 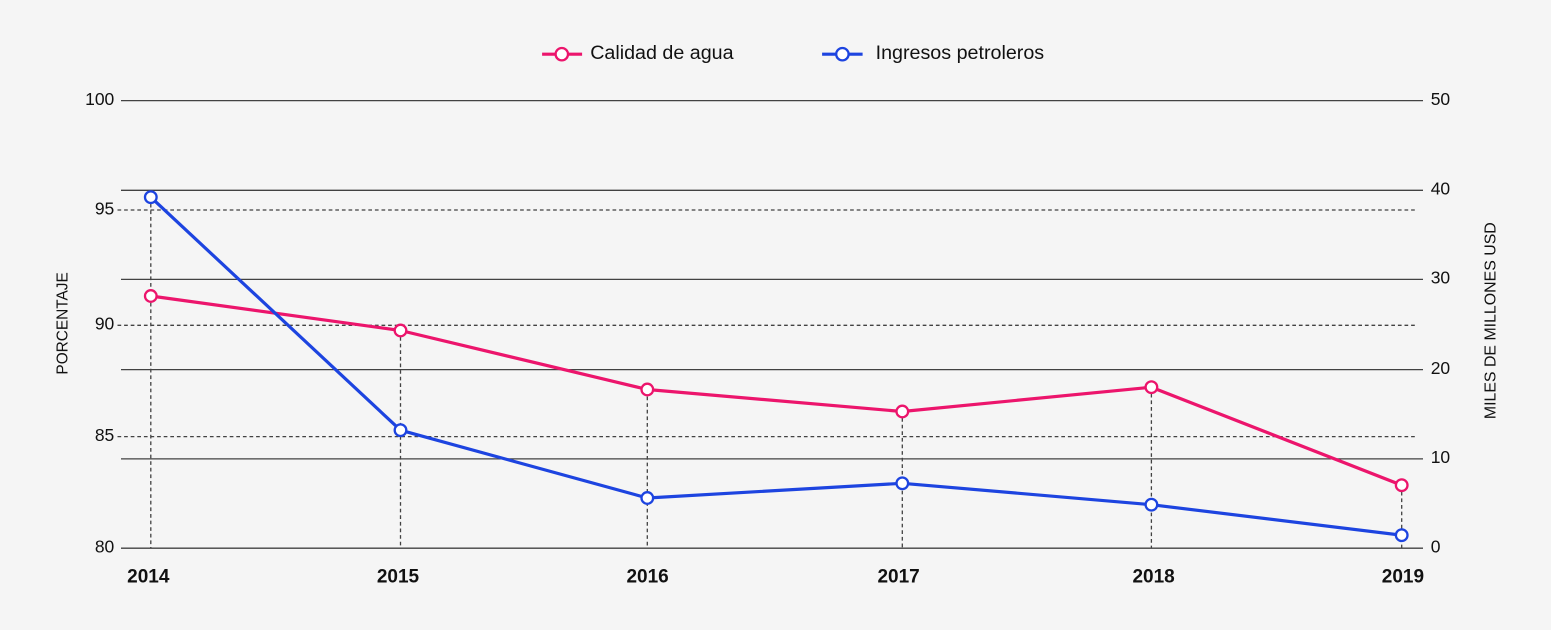 What do you see at coordinates (1441, 457) in the screenshot?
I see `svg-text: 10` at bounding box center [1441, 457].